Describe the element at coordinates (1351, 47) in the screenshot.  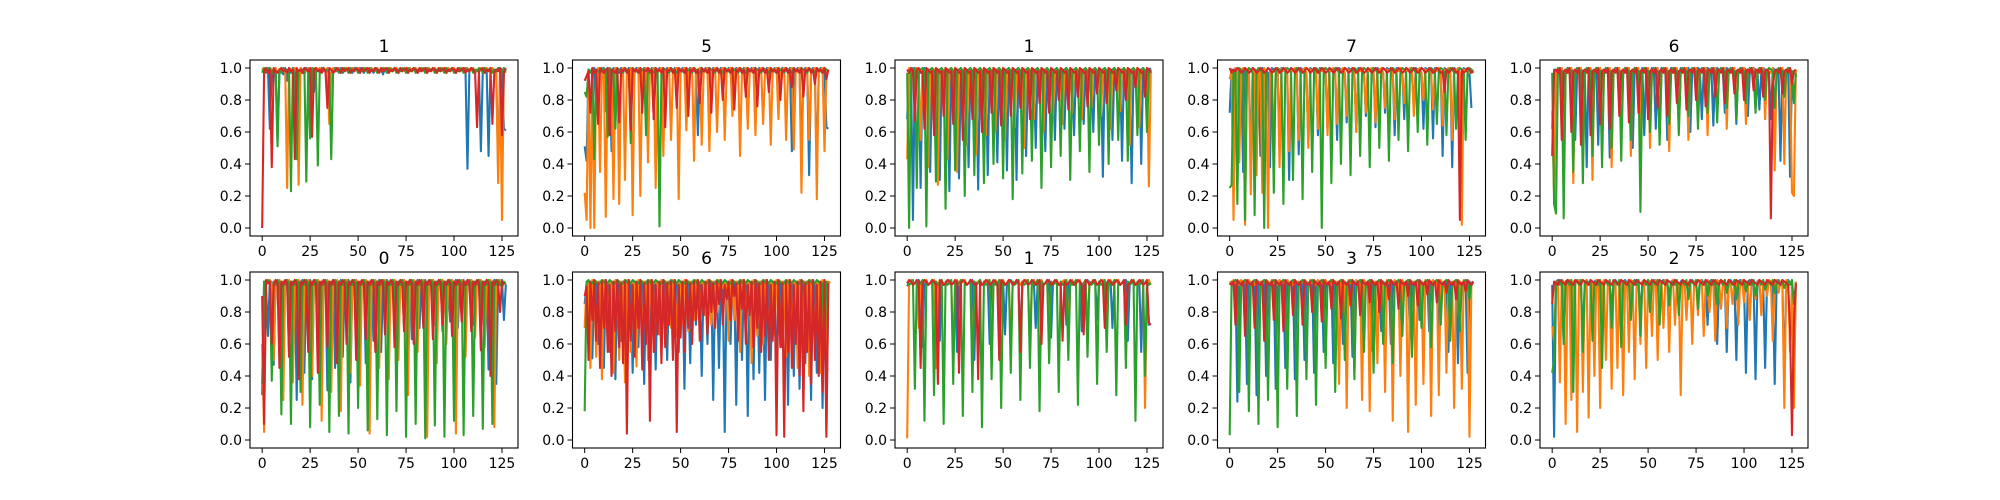
I see `subplot-title: 7` at that location.